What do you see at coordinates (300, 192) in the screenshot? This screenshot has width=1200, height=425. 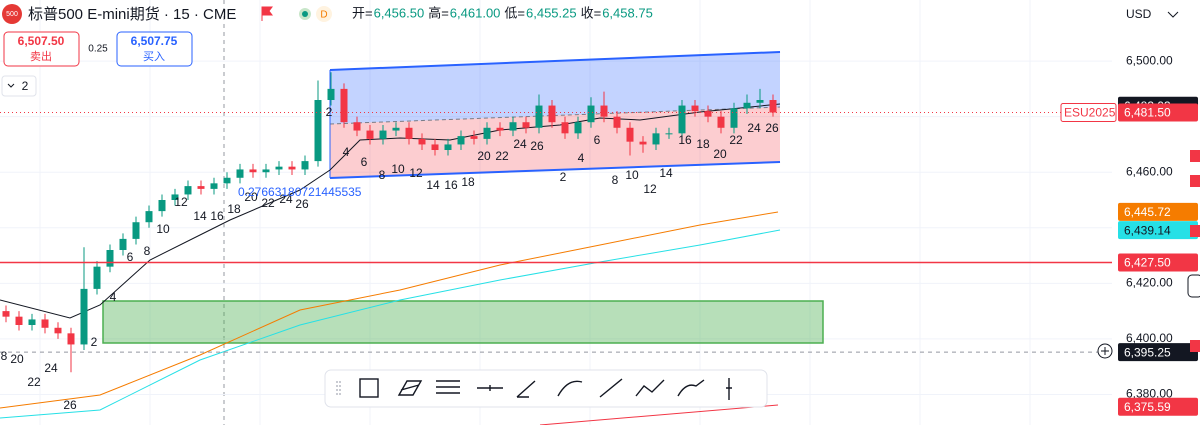 I see `fib-label: 0.27663180721445535` at bounding box center [300, 192].